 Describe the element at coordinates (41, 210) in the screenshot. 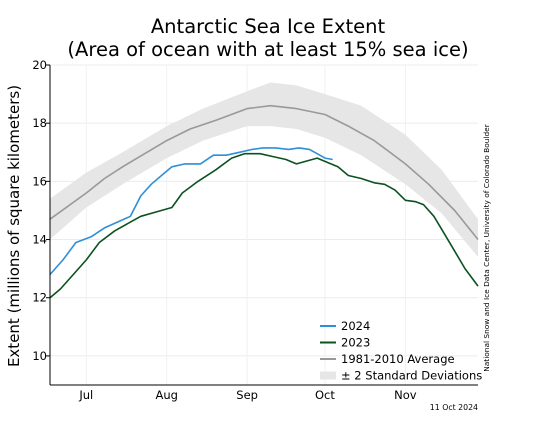

I see `y-tick-labels: 10 12 14 16 18 20` at that location.